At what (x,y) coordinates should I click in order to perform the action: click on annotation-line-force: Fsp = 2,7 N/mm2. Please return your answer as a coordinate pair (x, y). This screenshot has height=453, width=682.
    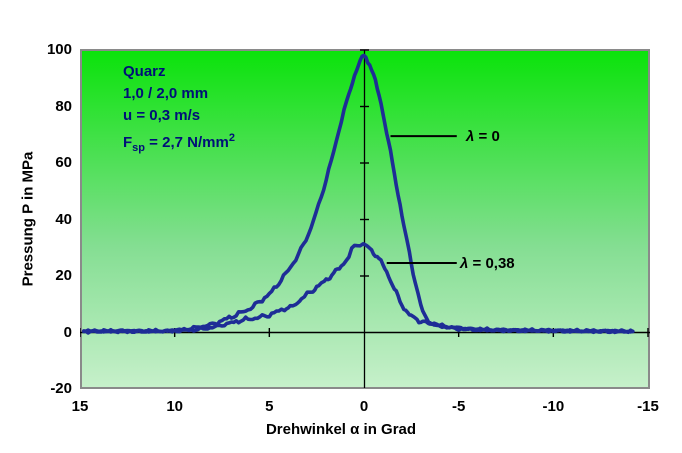
    Looking at the image, I should click on (179, 143).